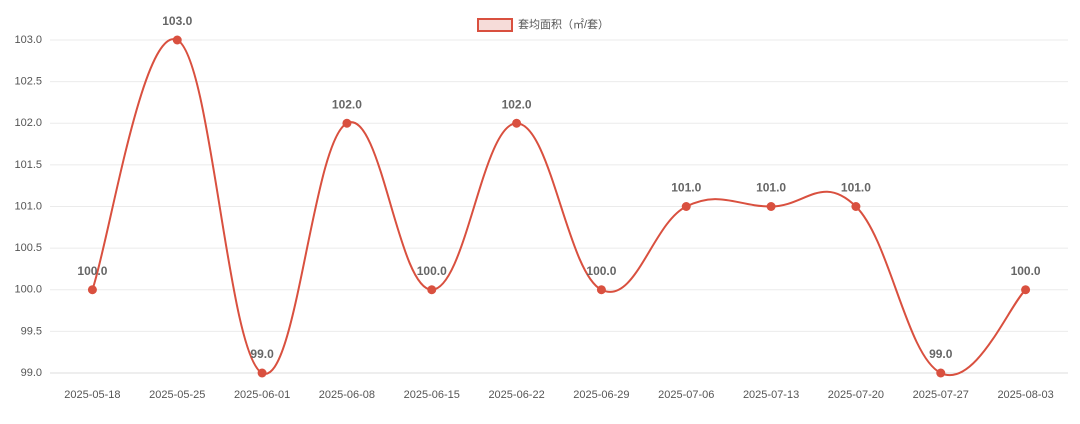 This screenshot has width=1080, height=424. What do you see at coordinates (347, 395) in the screenshot?
I see `x-tick-label: 2025-06-08` at bounding box center [347, 395].